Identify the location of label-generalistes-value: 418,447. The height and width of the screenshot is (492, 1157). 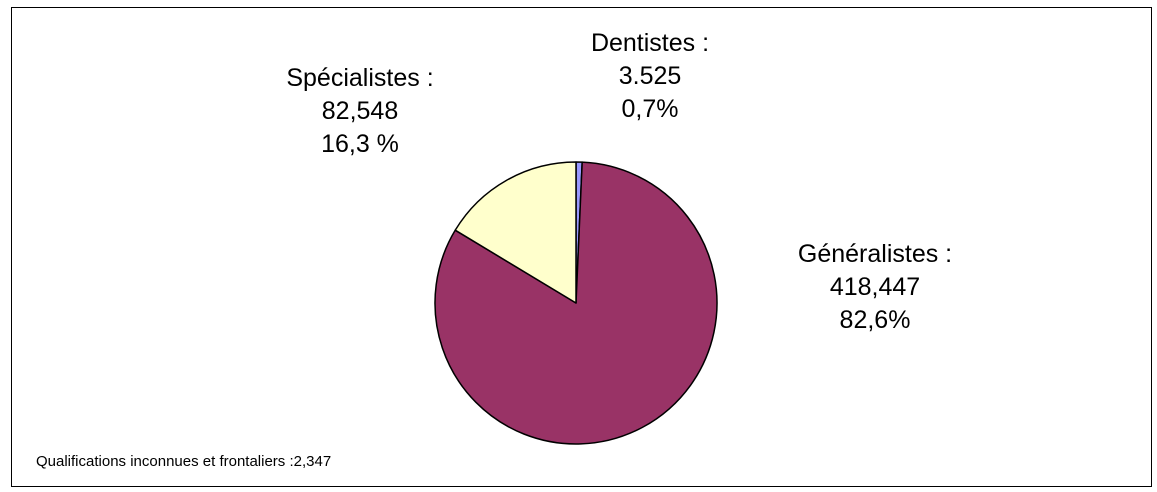
(875, 287).